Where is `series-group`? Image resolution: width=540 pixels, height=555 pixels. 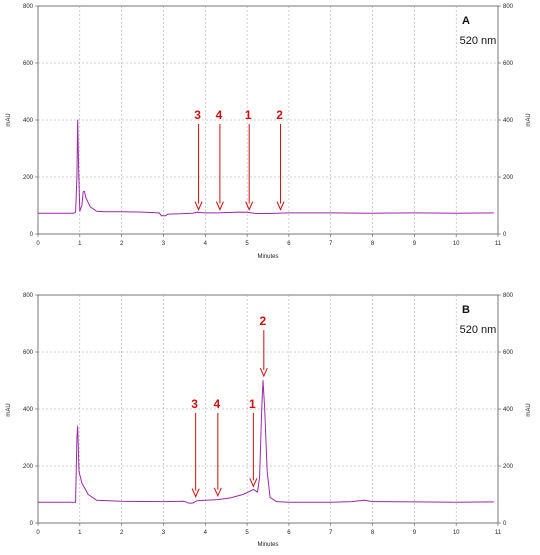 series-group is located at coordinates (266, 168).